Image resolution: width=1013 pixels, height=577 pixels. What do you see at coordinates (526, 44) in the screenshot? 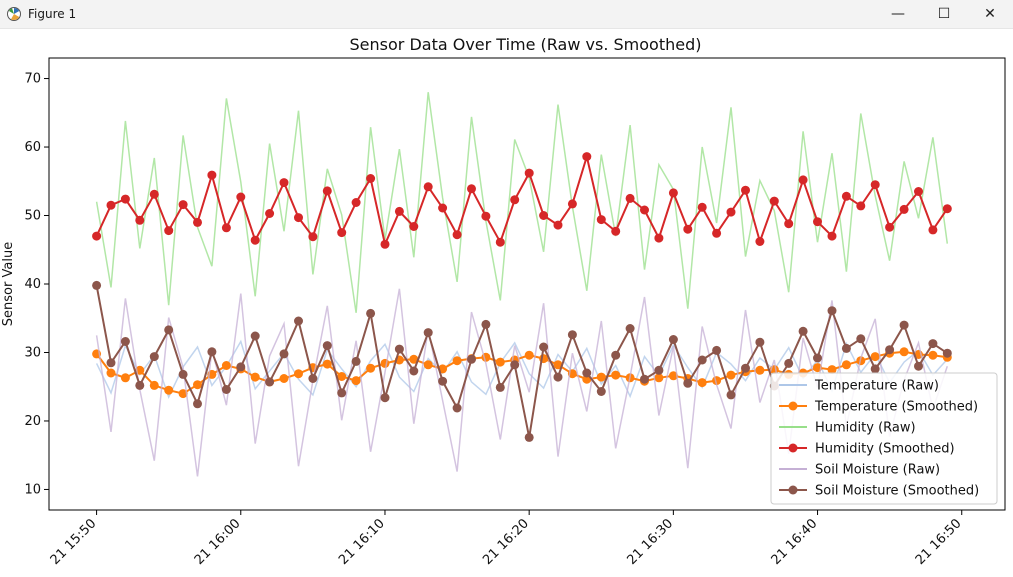
I see `chart-title: Sensor Data Over Time (Raw vs. Smoothed)` at bounding box center [526, 44].